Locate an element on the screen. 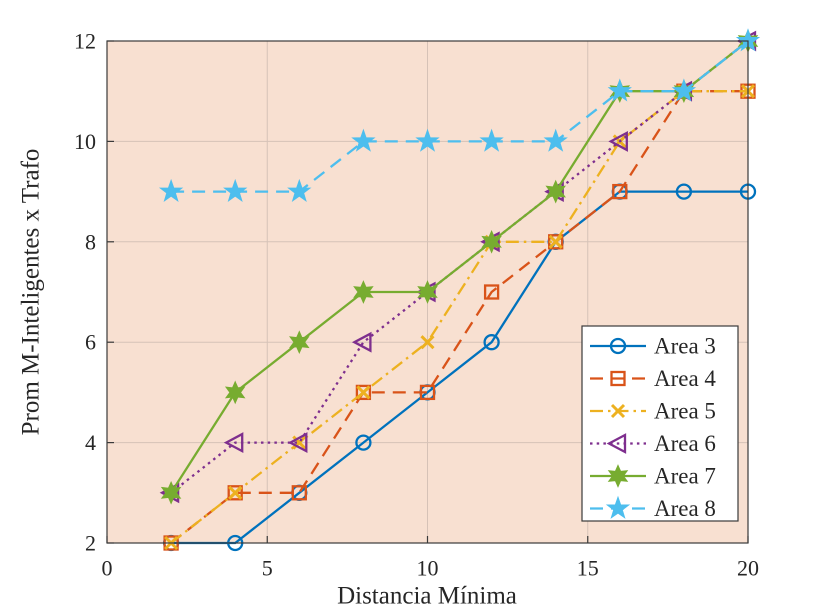 This screenshot has height=614, width=828. legend-label: Area 4 is located at coordinates (685, 378).